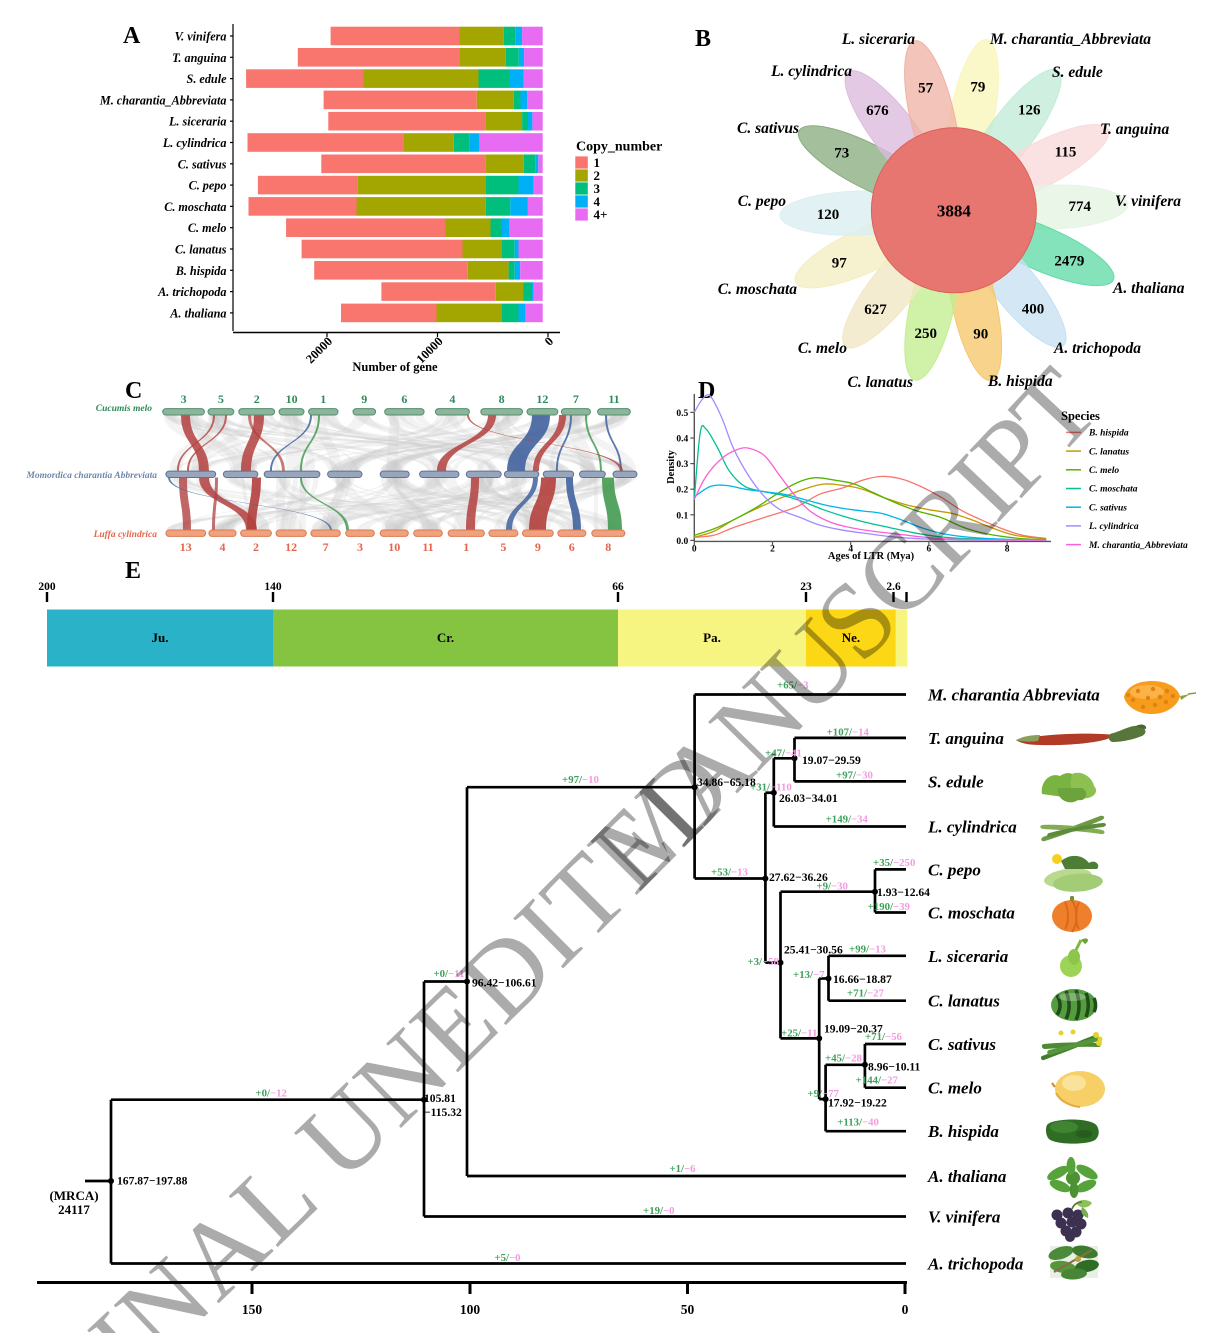 The image size is (1214, 1333). I want to click on svg-text: 27.62−36.26, so click(798, 877).